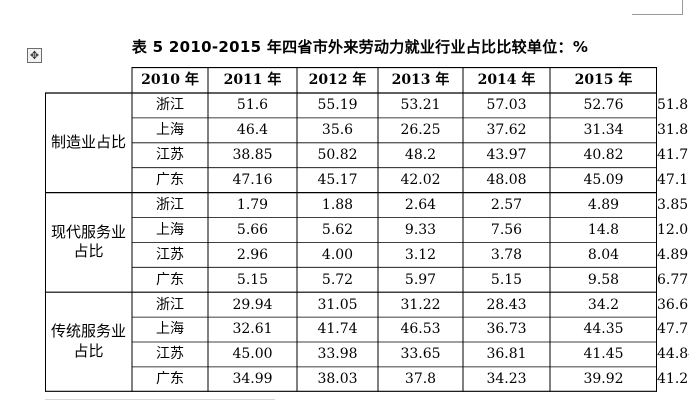 The image size is (689, 408). I want to click on table-cell-value: 34.23, so click(506, 379).